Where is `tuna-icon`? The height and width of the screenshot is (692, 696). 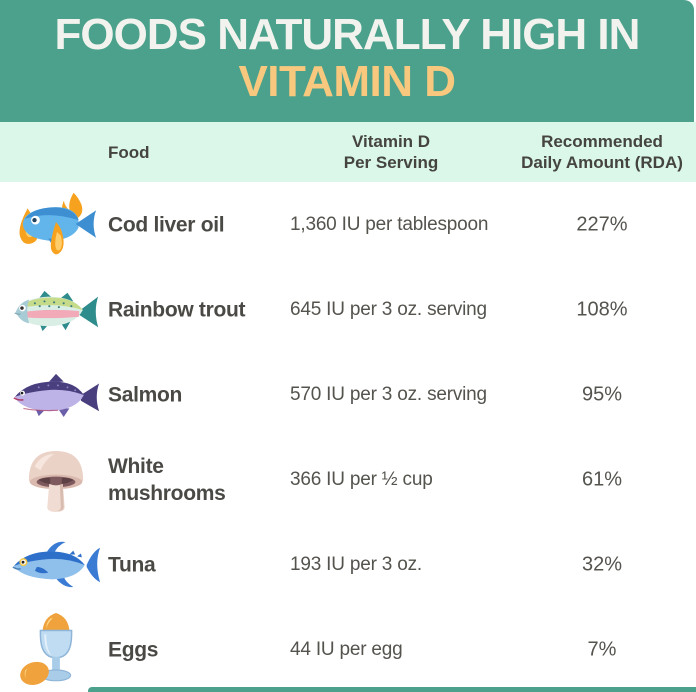 tuna-icon is located at coordinates (56, 565).